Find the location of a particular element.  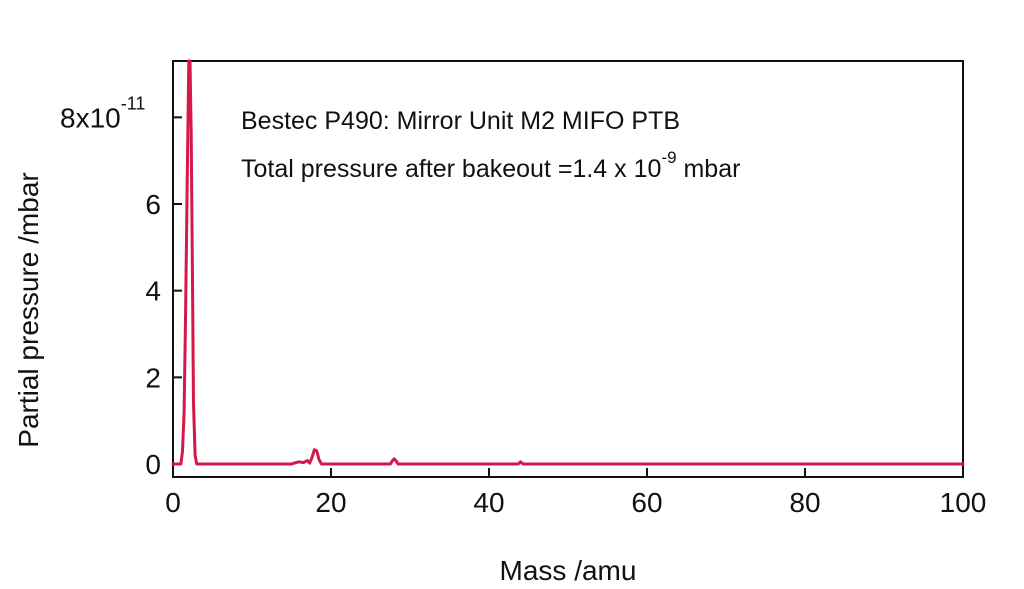

y-tick-label-text: 2 is located at coordinates (153, 377).